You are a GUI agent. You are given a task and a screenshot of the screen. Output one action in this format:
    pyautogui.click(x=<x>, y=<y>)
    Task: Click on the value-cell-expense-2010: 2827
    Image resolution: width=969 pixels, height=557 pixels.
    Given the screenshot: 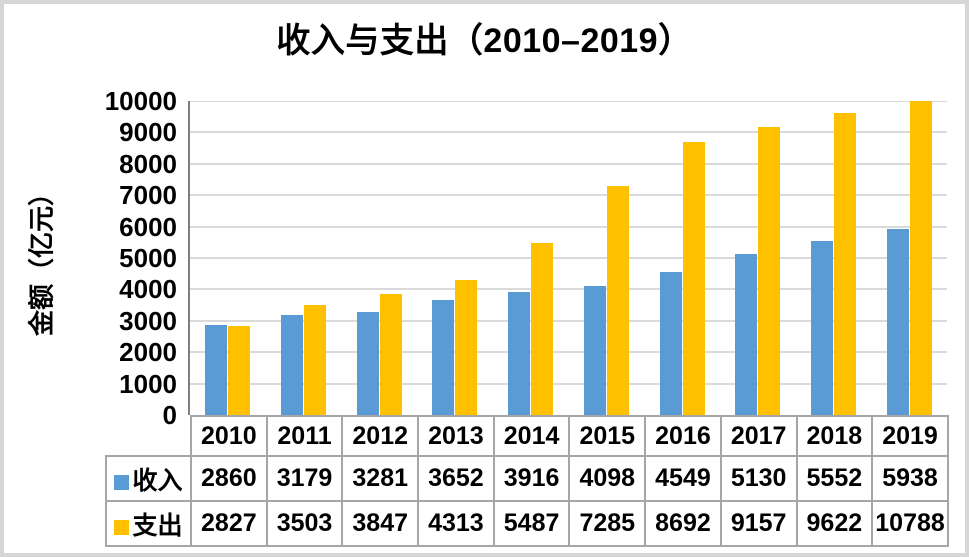 What is the action you would take?
    pyautogui.click(x=229, y=523)
    